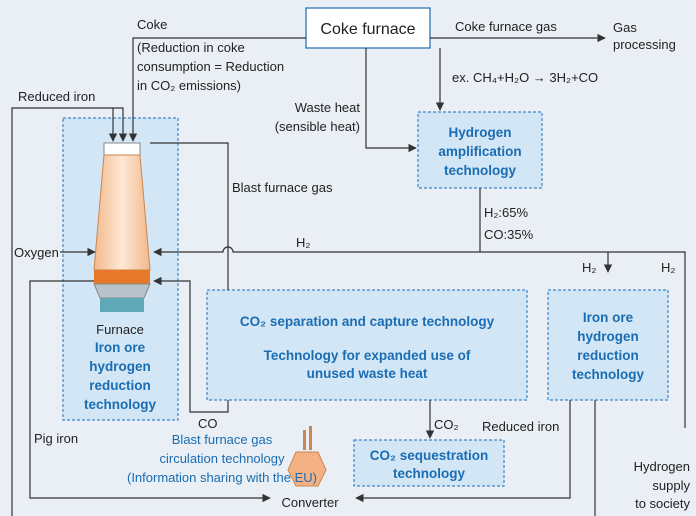 The image size is (696, 516). Describe the element at coordinates (56, 438) in the screenshot. I see `pig-iron: Pig iron` at that location.